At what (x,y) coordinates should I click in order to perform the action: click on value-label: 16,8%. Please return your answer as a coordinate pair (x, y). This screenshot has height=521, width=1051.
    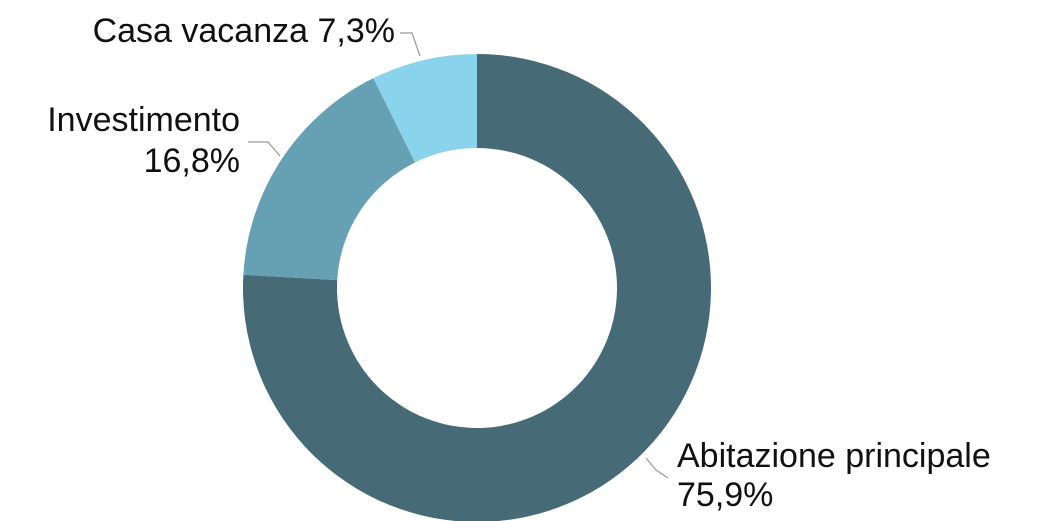
    Looking at the image, I should click on (192, 161).